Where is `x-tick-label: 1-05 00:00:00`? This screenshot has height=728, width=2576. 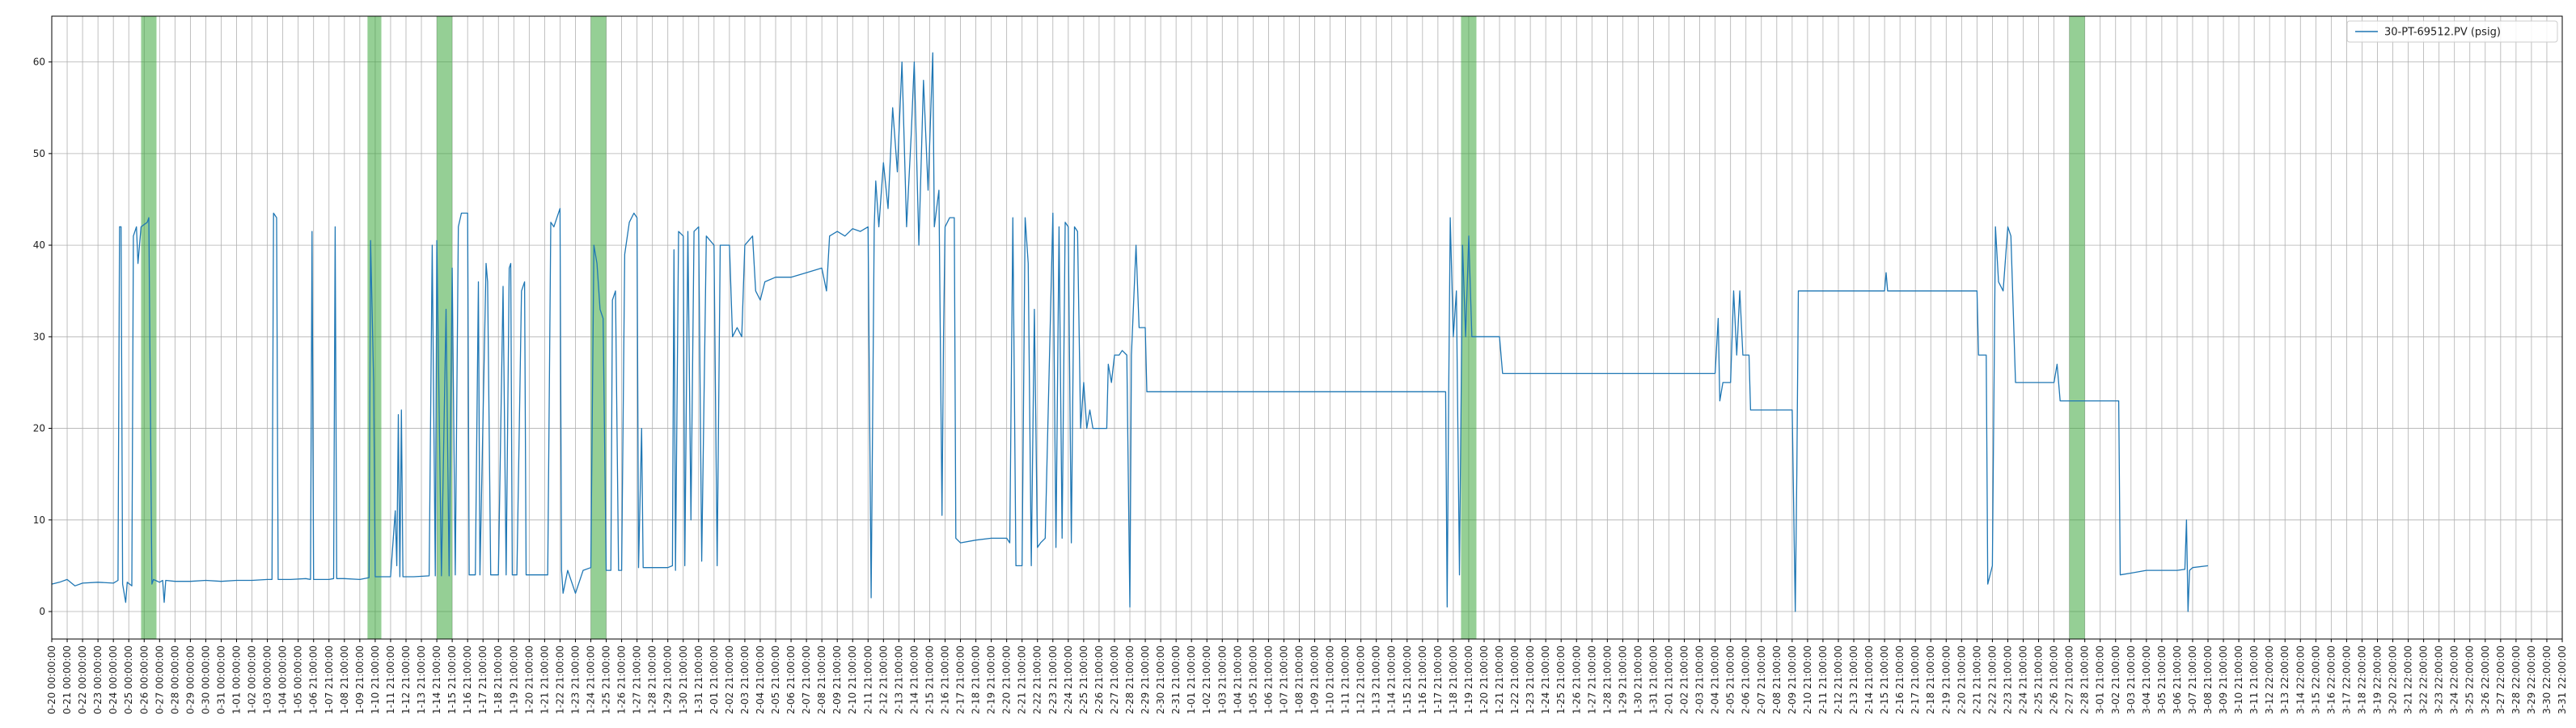 x-tick-label: 1-05 00:00:00 is located at coordinates (298, 680).